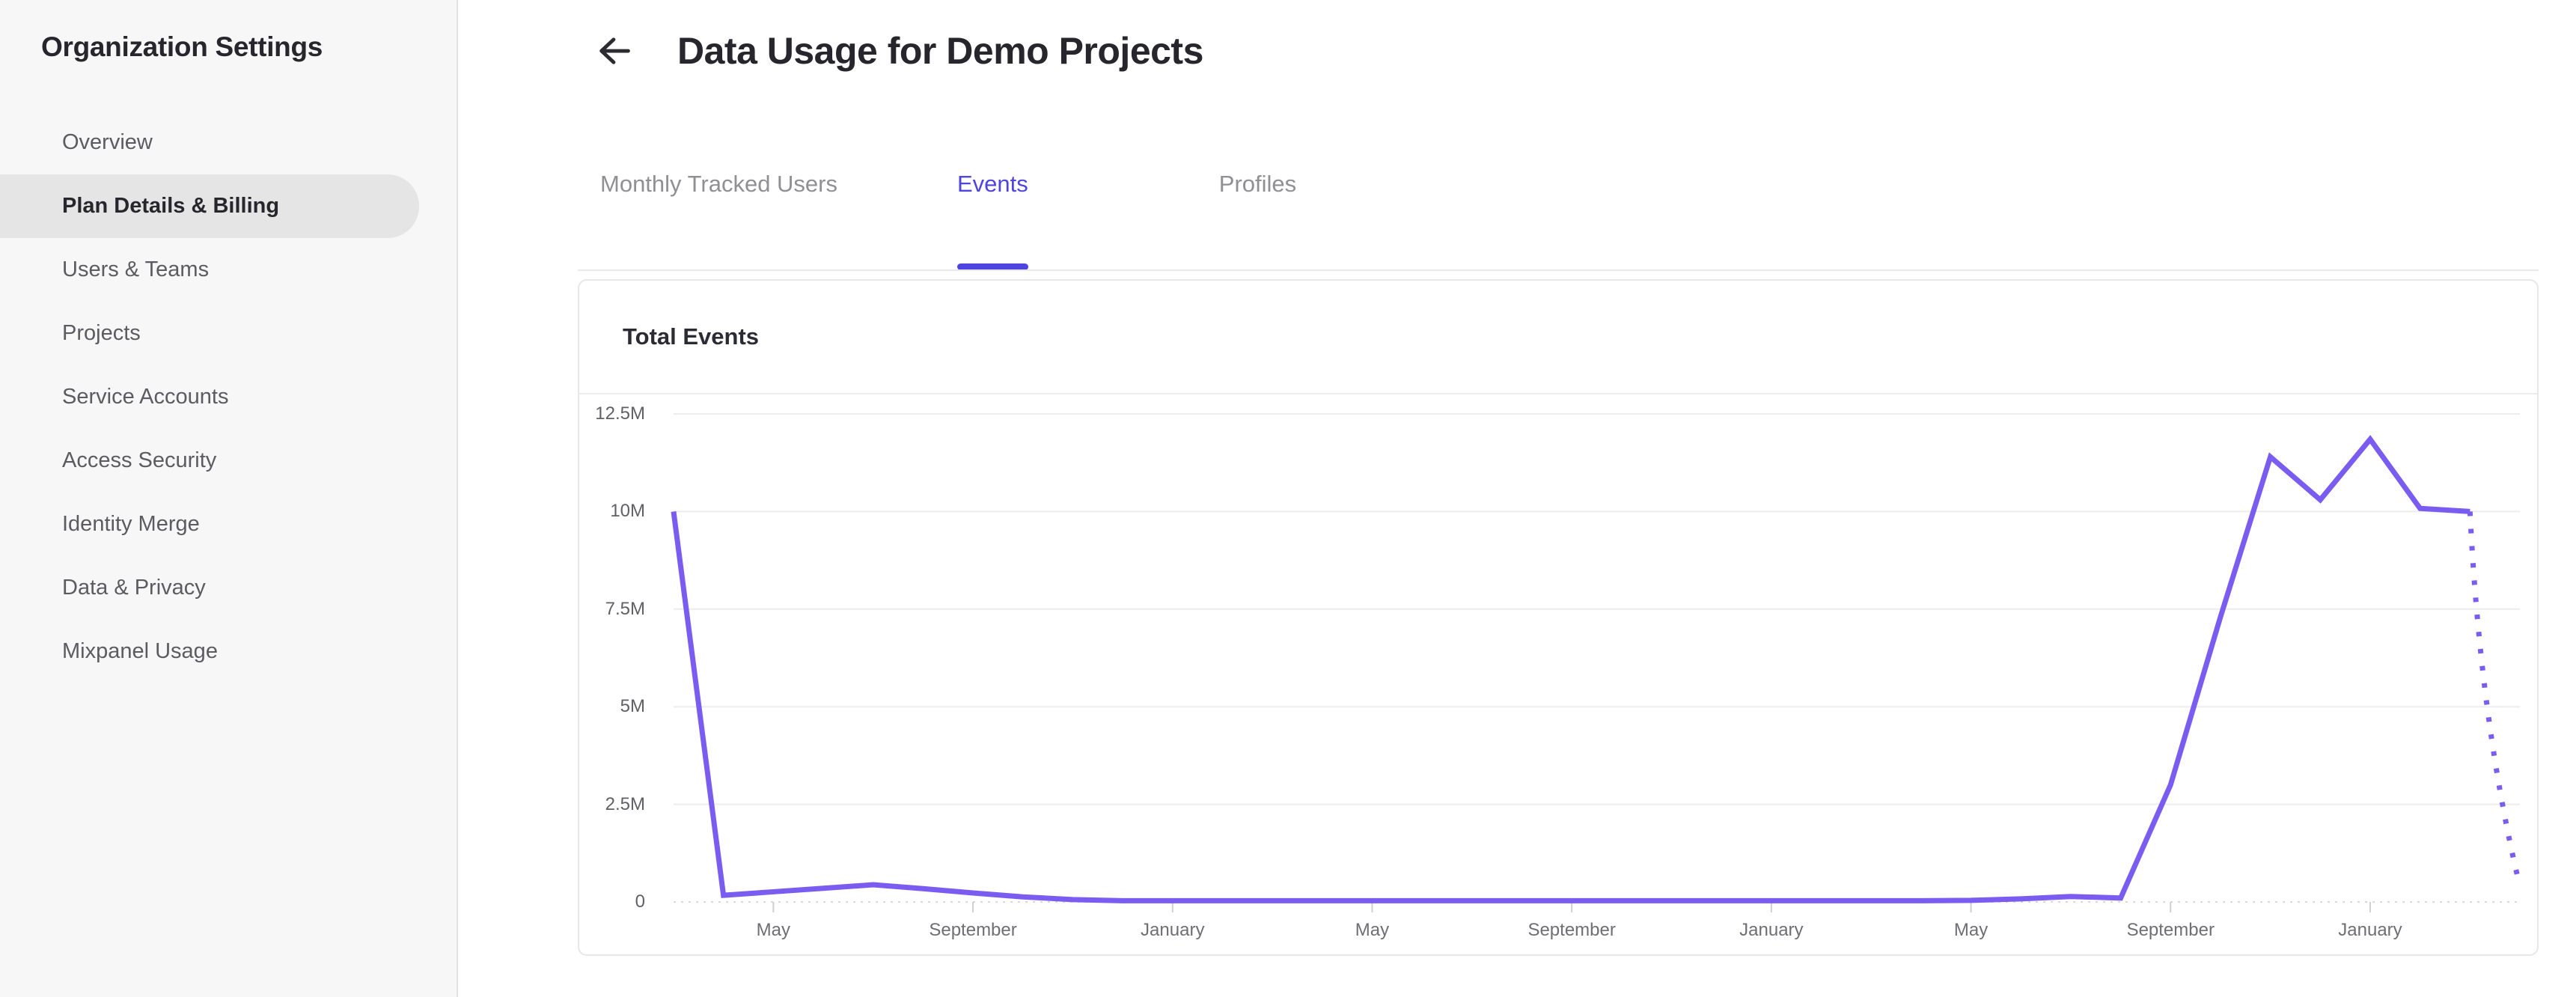 Image resolution: width=2576 pixels, height=997 pixels. What do you see at coordinates (620, 413) in the screenshot?
I see `y-axis-label: 12.5M` at bounding box center [620, 413].